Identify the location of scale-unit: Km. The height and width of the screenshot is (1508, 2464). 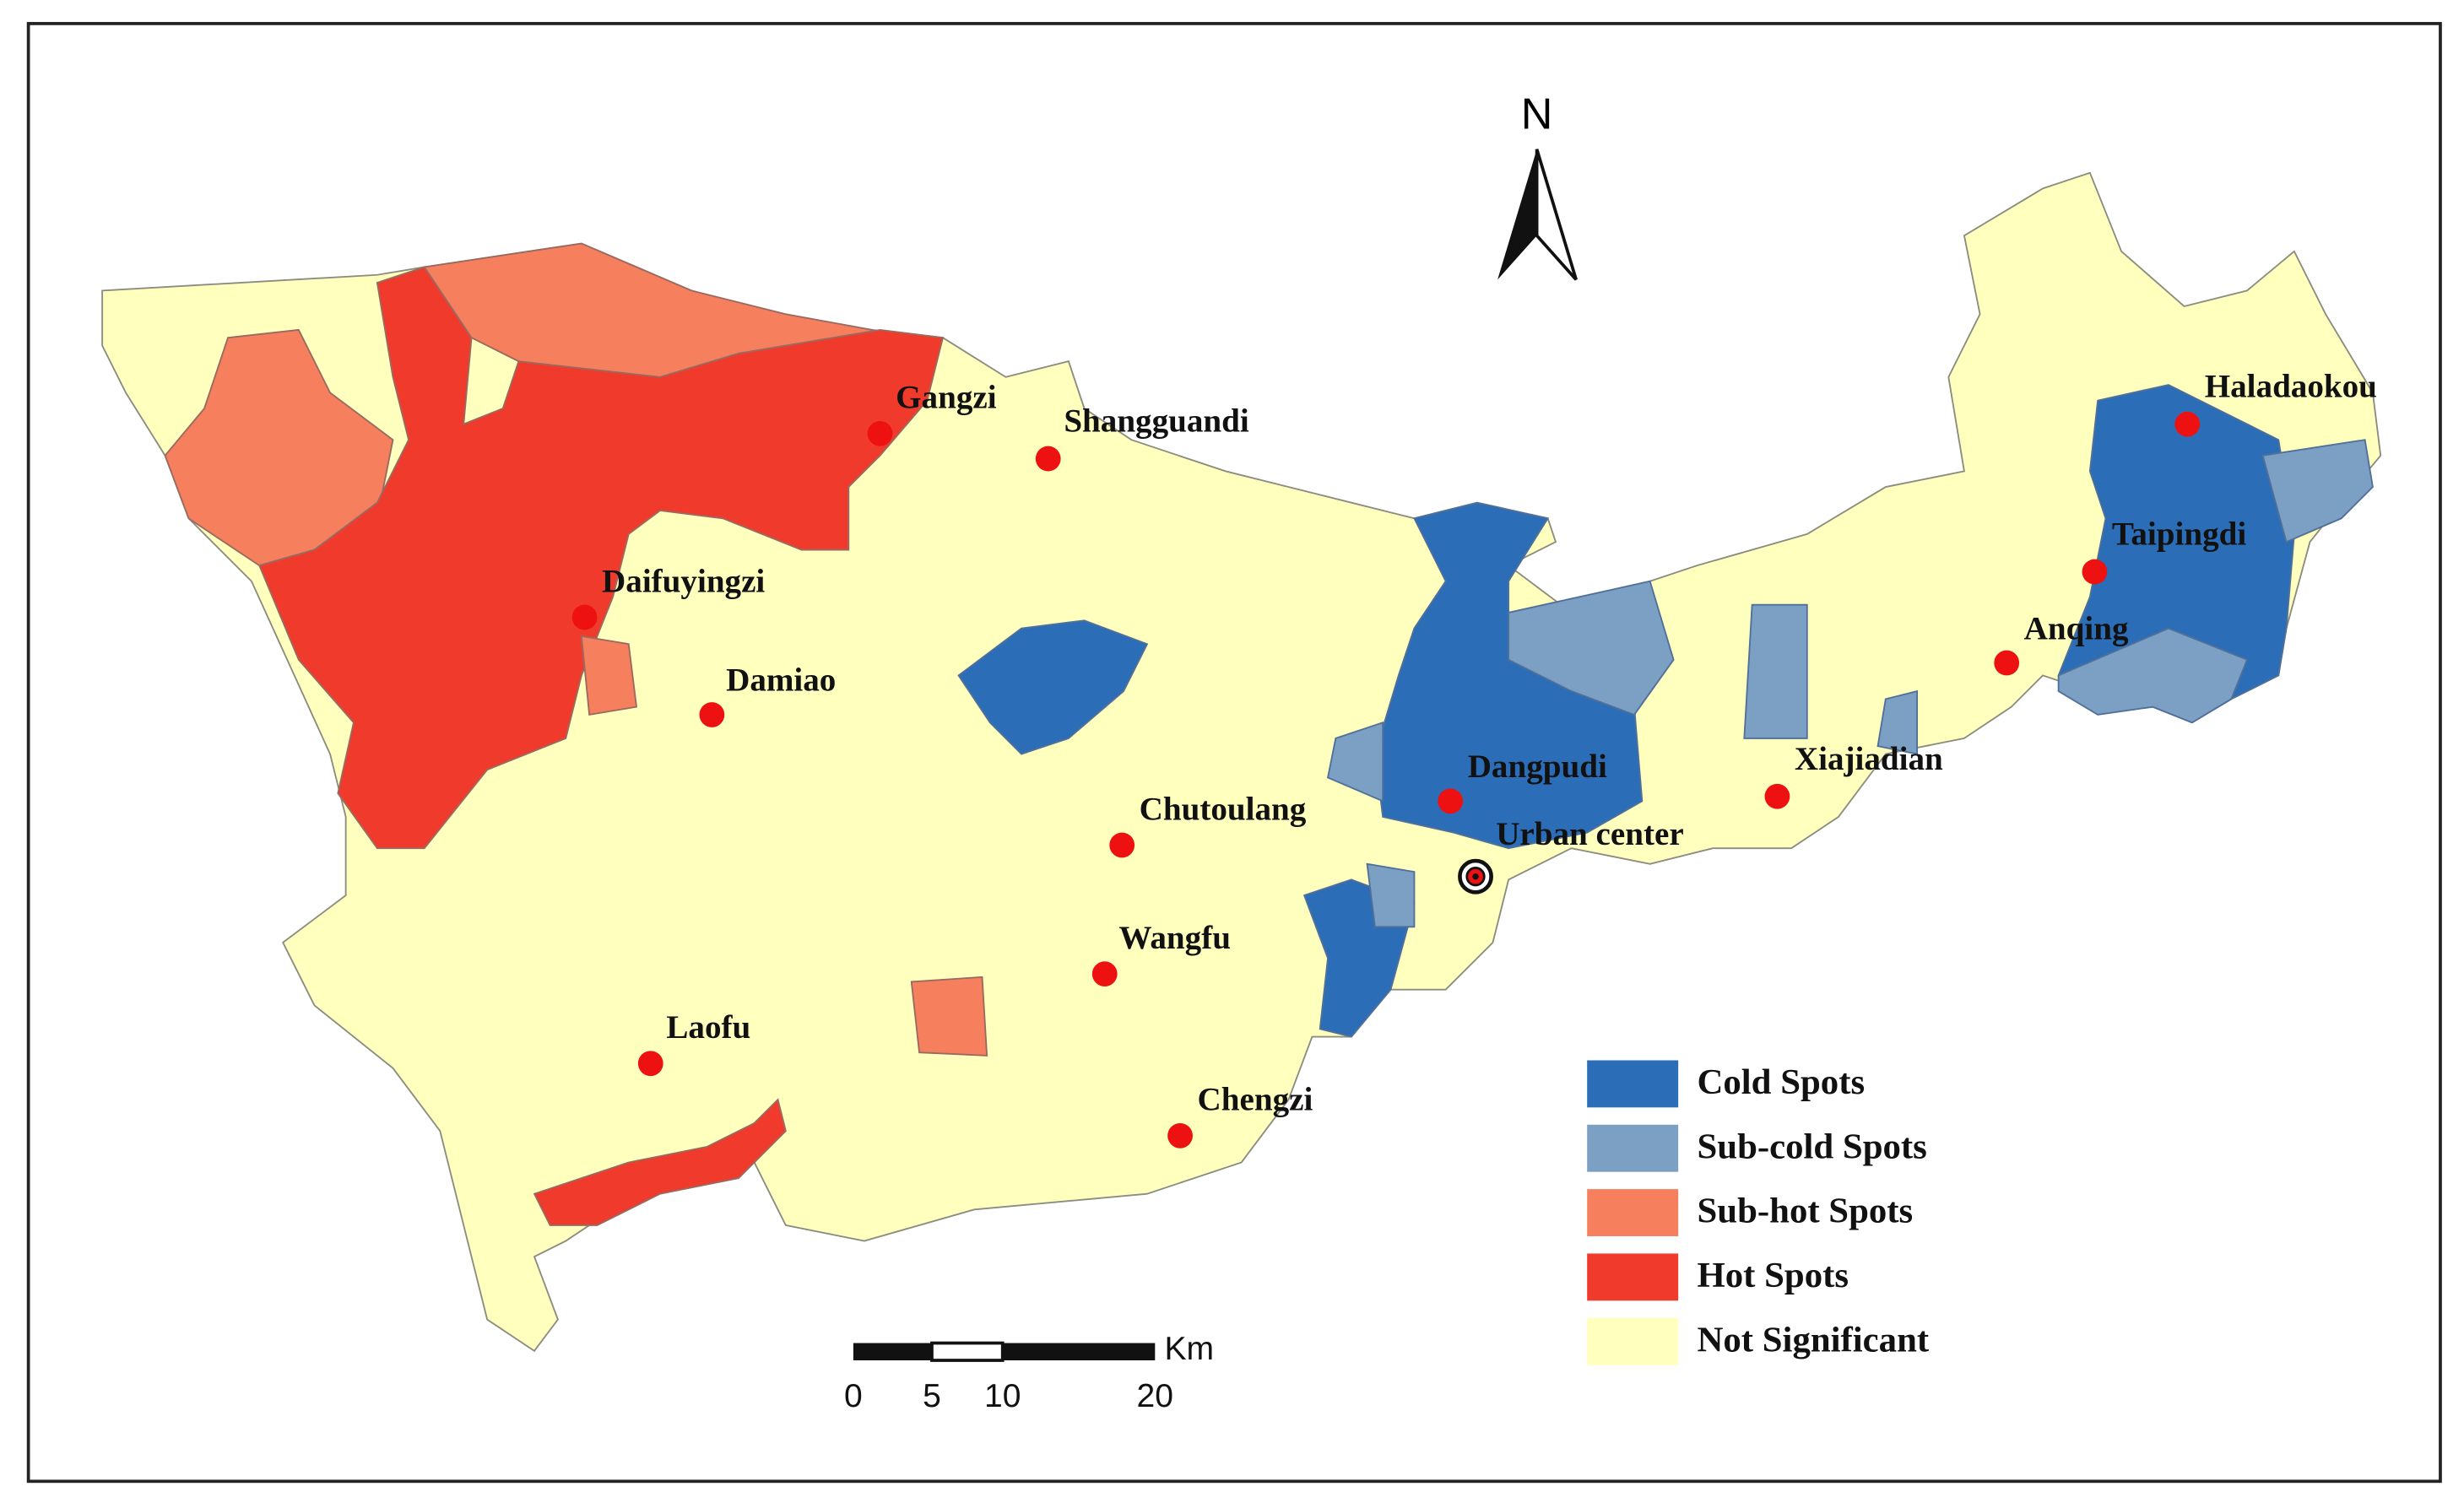
(1189, 1349).